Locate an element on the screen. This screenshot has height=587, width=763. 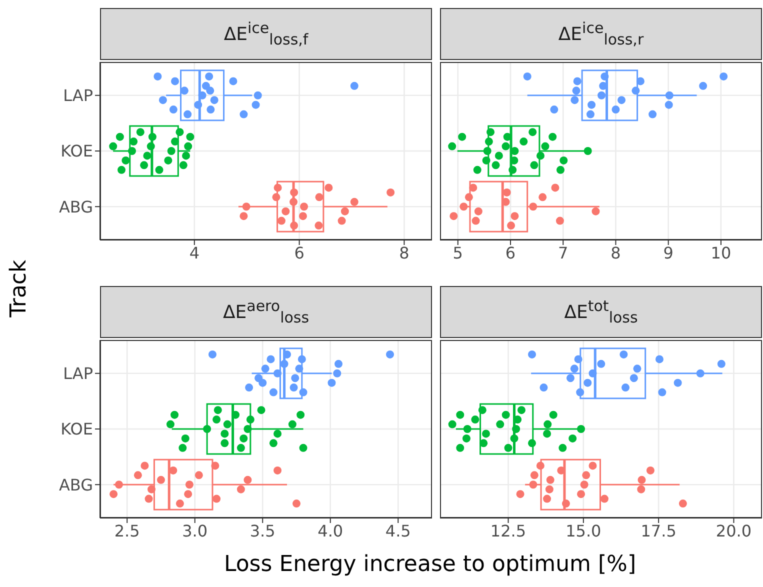
x-tick-label: 5 is located at coordinates (457, 252).